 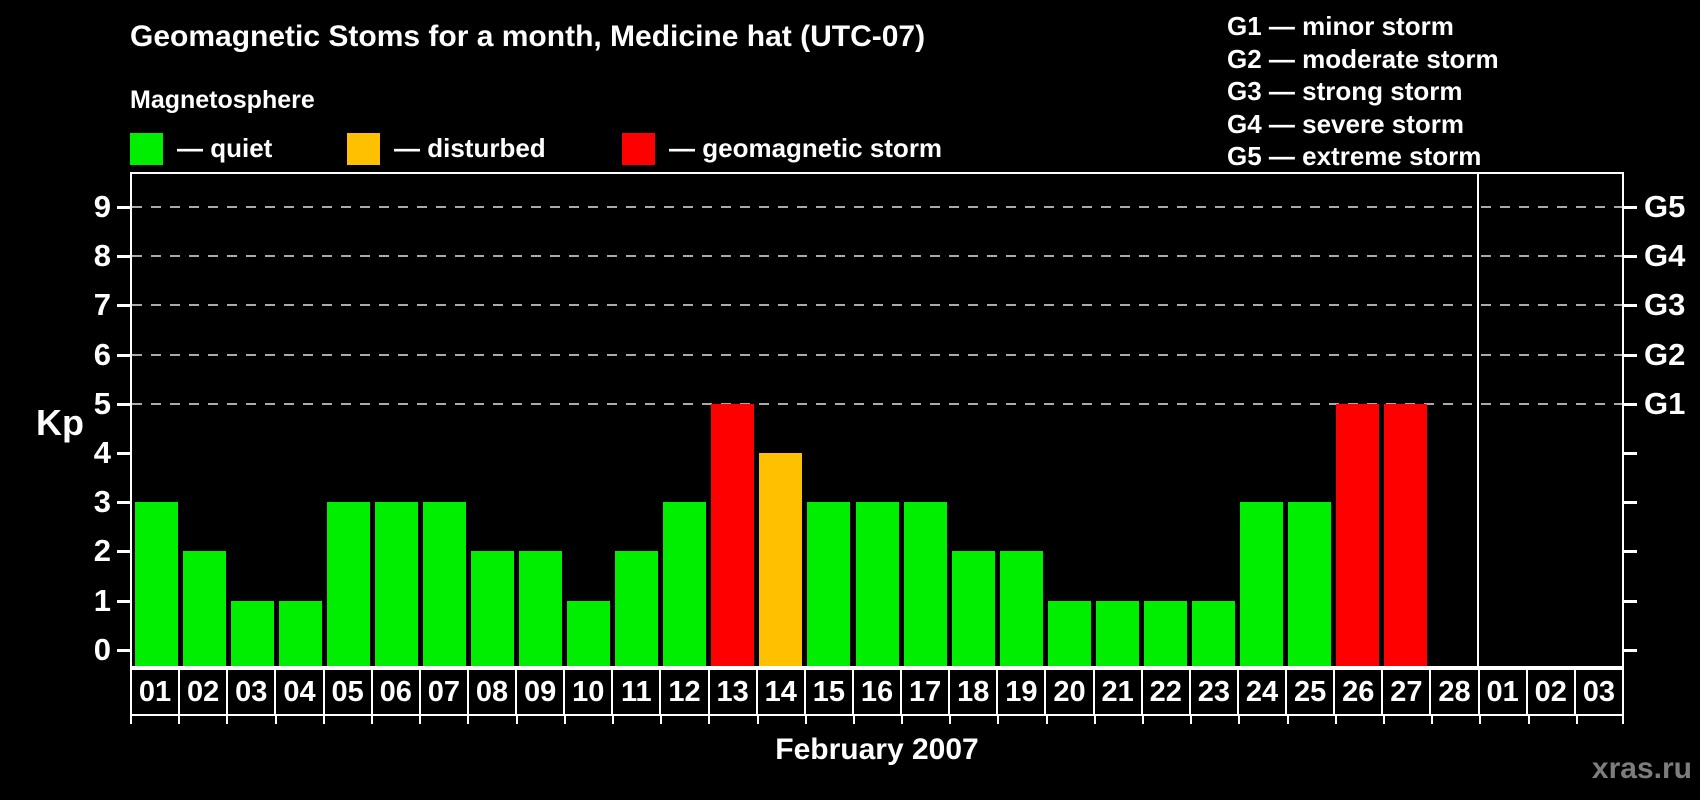 I want to click on x-axis-label-day-13: 13, so click(x=732, y=692).